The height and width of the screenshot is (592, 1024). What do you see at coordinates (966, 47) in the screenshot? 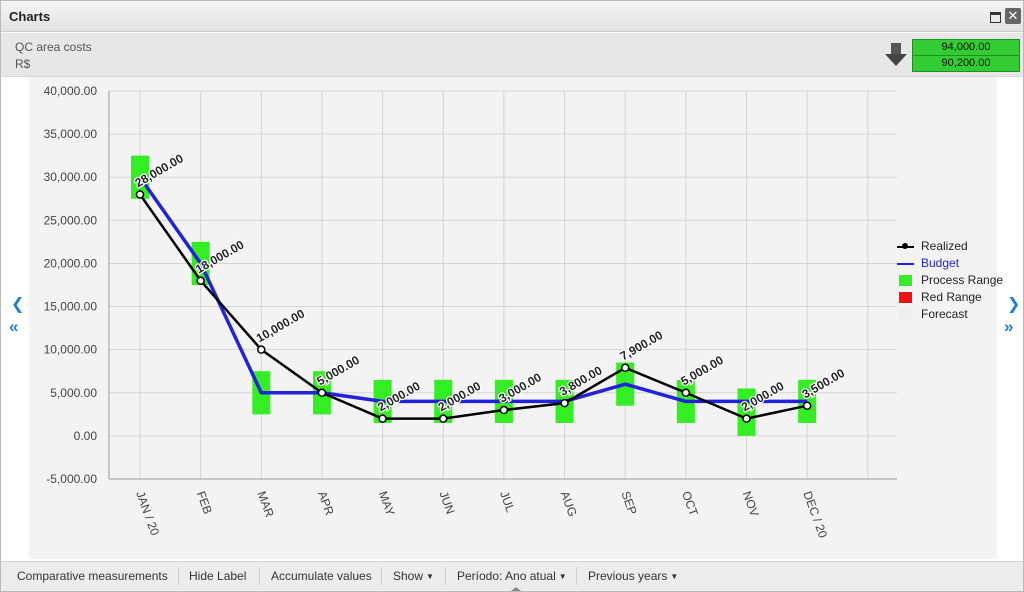
I see `total-value-badge: 94,000.00` at bounding box center [966, 47].